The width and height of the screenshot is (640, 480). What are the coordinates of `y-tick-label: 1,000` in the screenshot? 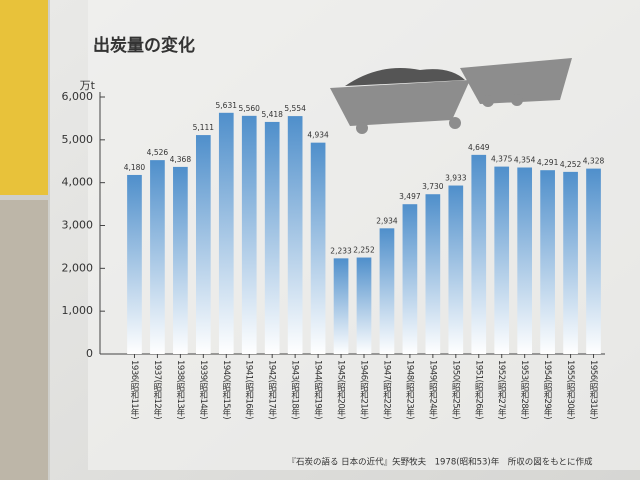 It's located at (78, 310).